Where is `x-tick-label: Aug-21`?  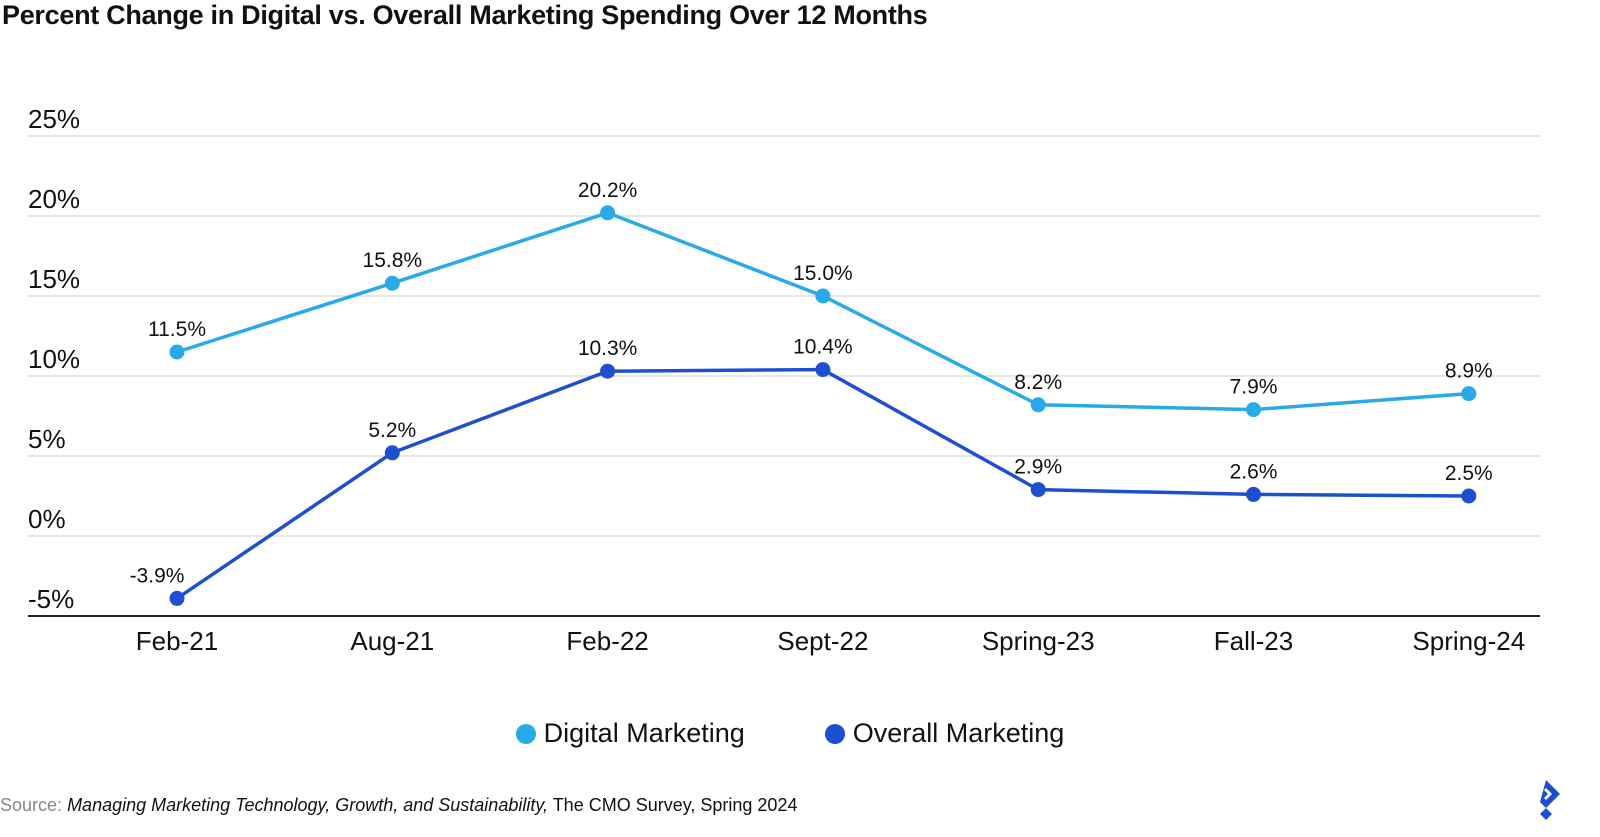
x-tick-label: Aug-21 is located at coordinates (392, 641).